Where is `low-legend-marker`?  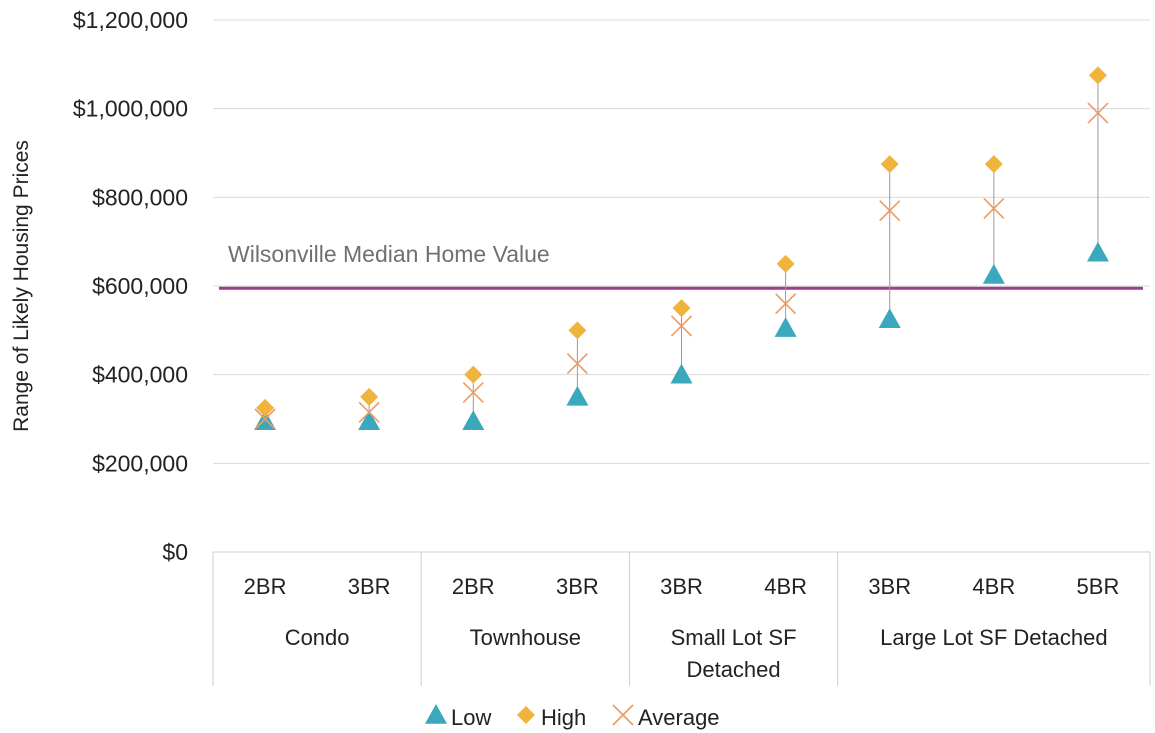
low-legend-marker is located at coordinates (436, 714).